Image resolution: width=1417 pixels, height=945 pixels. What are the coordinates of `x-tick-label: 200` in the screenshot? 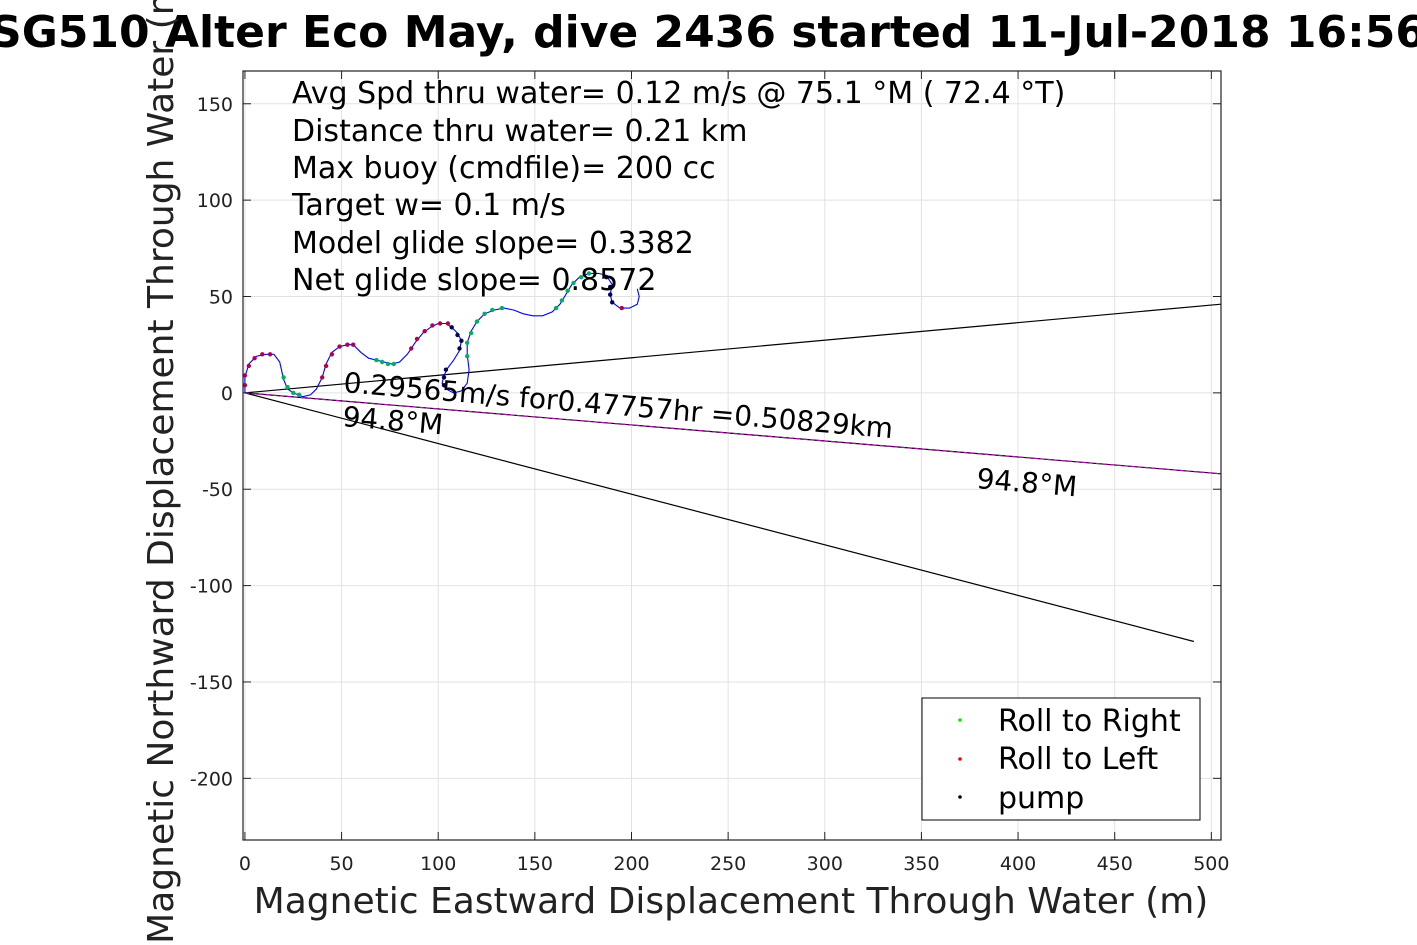 It's located at (631, 864).